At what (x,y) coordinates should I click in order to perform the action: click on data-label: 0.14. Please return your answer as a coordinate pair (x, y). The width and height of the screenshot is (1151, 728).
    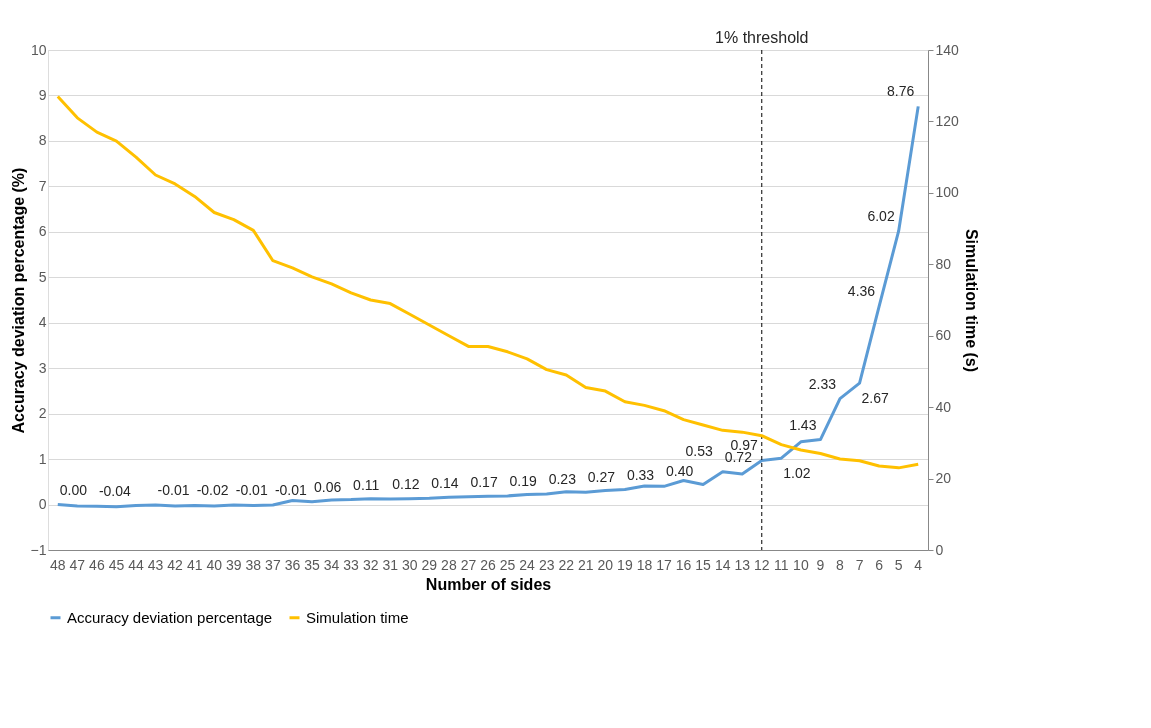
    Looking at the image, I should click on (445, 483).